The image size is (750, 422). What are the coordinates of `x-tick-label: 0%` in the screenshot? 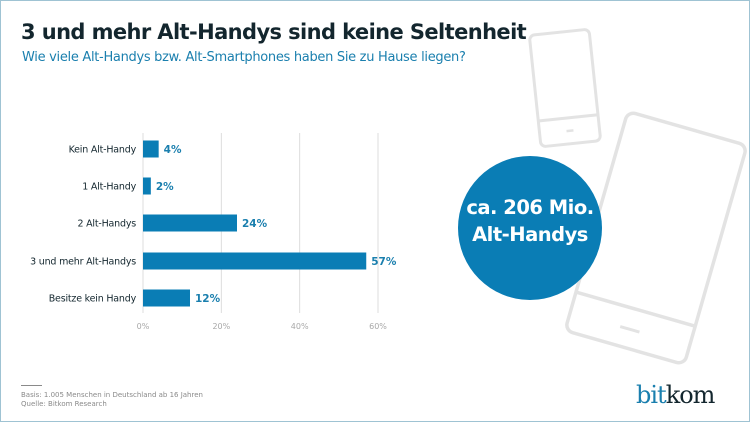 It's located at (143, 326).